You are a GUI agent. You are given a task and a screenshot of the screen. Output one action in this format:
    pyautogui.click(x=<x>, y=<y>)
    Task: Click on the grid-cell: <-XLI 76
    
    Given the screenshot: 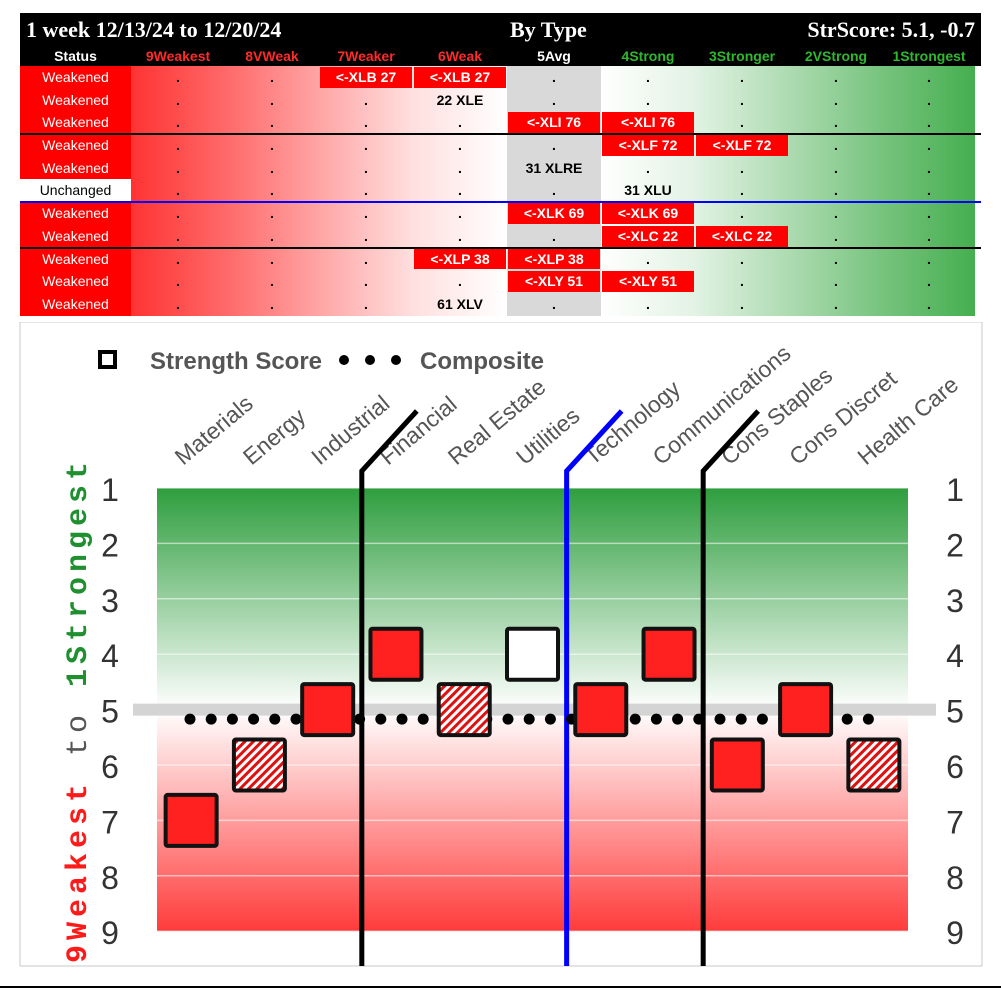 What is the action you would take?
    pyautogui.click(x=648, y=123)
    